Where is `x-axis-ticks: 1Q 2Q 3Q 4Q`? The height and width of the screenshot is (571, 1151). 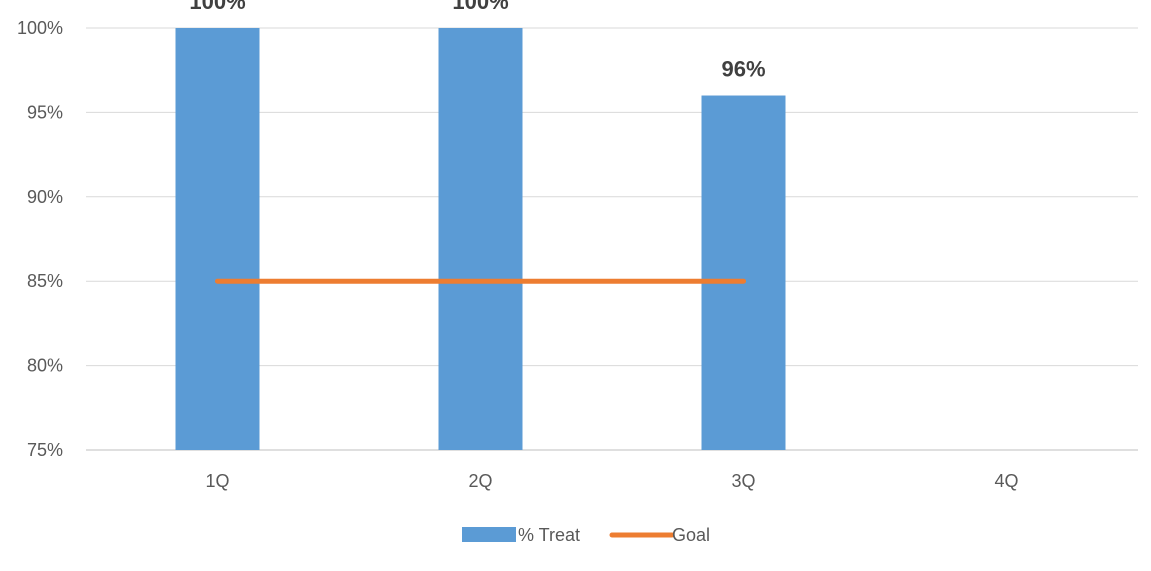 x-axis-ticks: 1Q 2Q 3Q 4Q is located at coordinates (611, 481).